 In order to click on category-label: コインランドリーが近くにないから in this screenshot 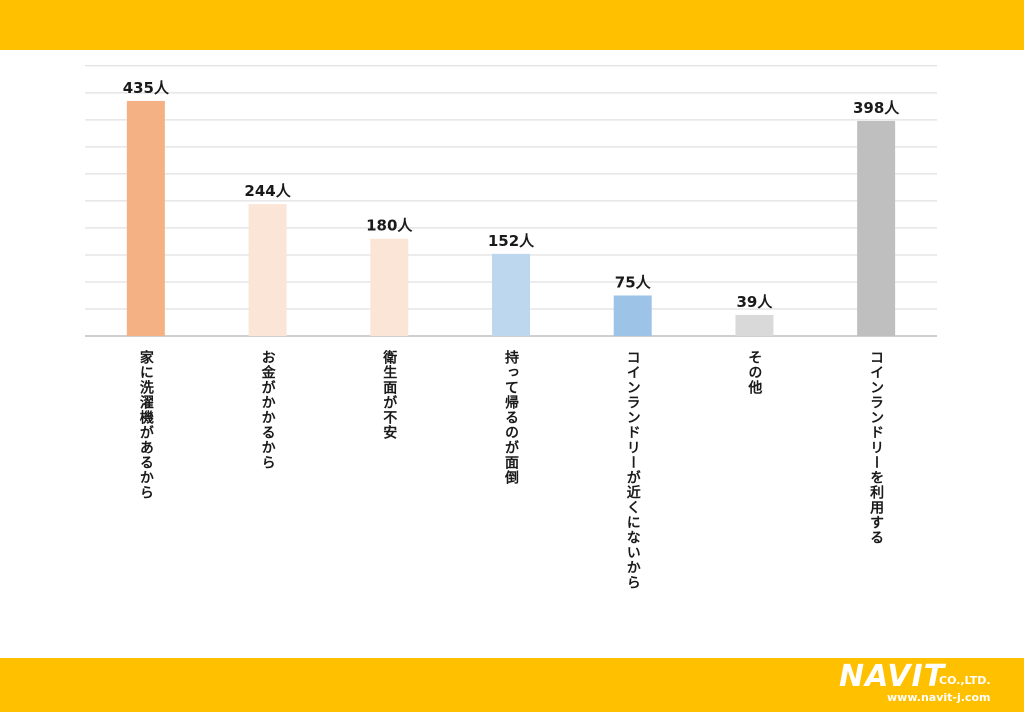, I will do `click(632, 470)`.